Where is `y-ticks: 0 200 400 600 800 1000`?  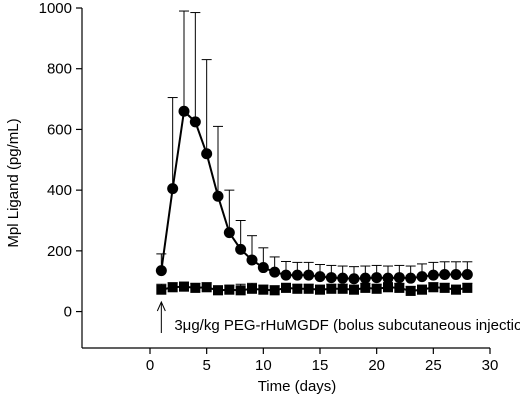
y-ticks: 0 200 400 600 800 1000 is located at coordinates (60, 160).